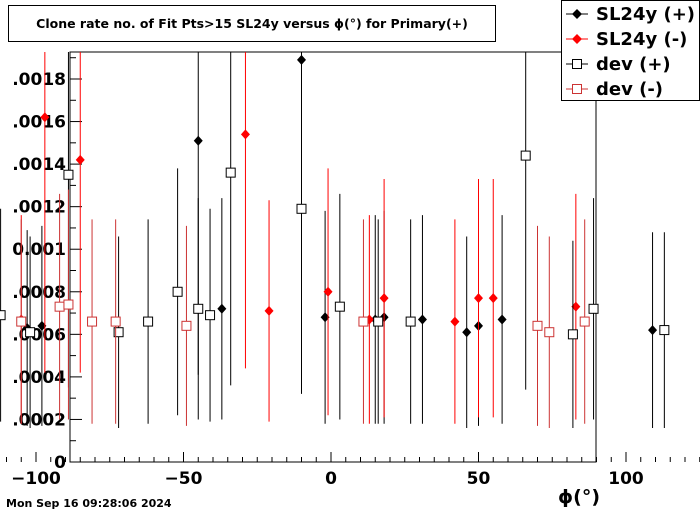  Describe the element at coordinates (60, 463) in the screenshot. I see `y-tick-label: 0` at that location.